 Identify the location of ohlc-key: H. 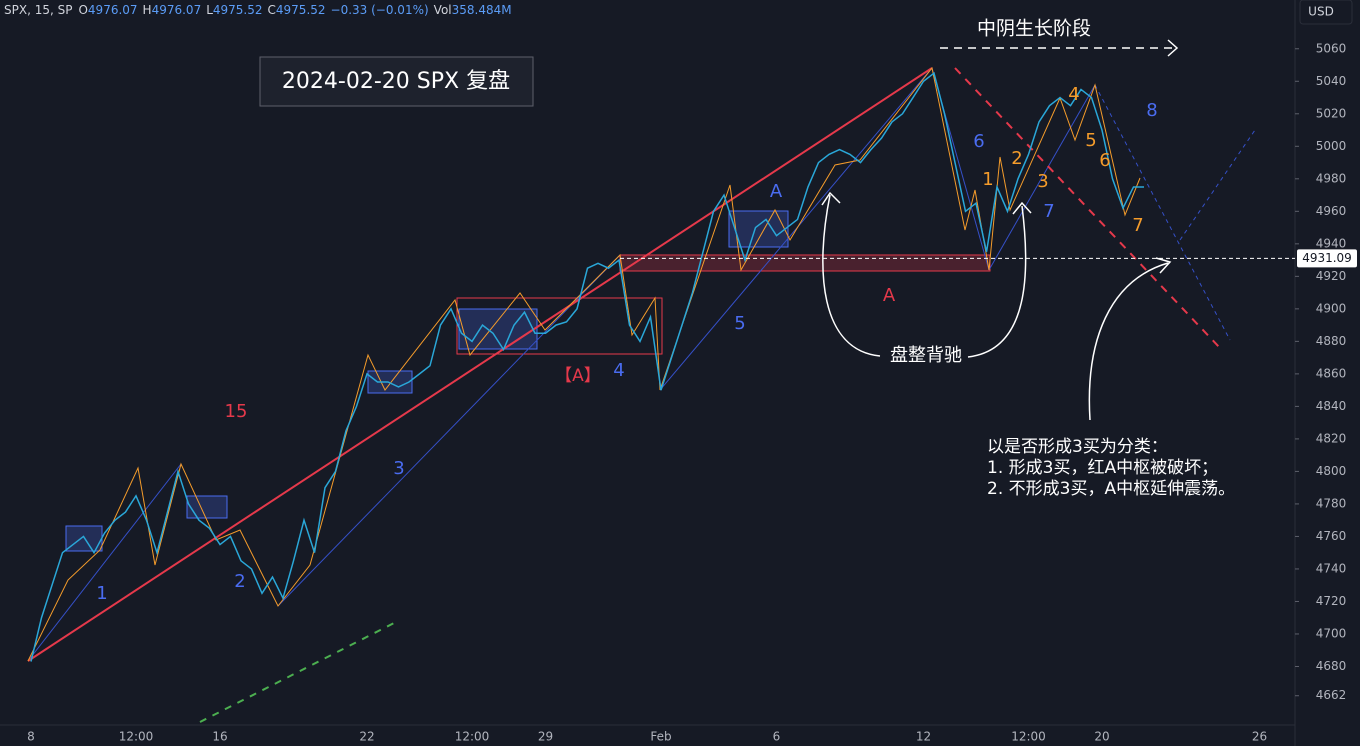
(147, 10).